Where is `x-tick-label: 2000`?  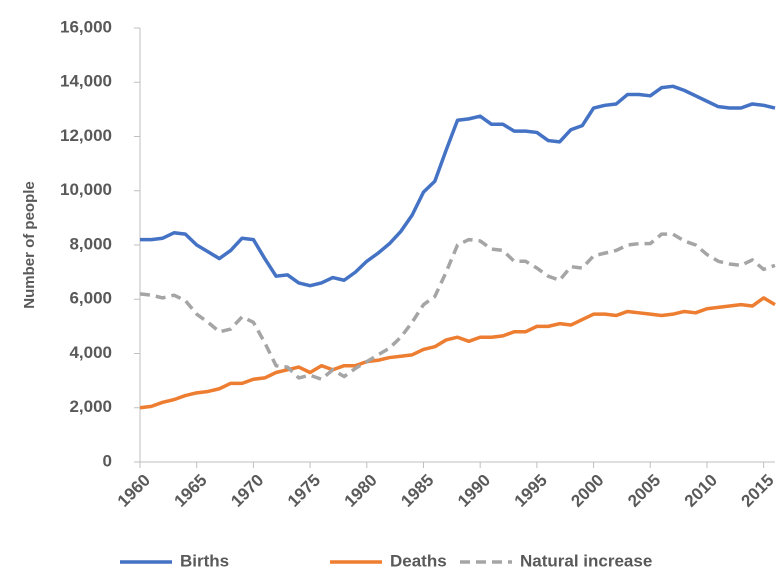 x-tick-label: 2000 is located at coordinates (587, 491).